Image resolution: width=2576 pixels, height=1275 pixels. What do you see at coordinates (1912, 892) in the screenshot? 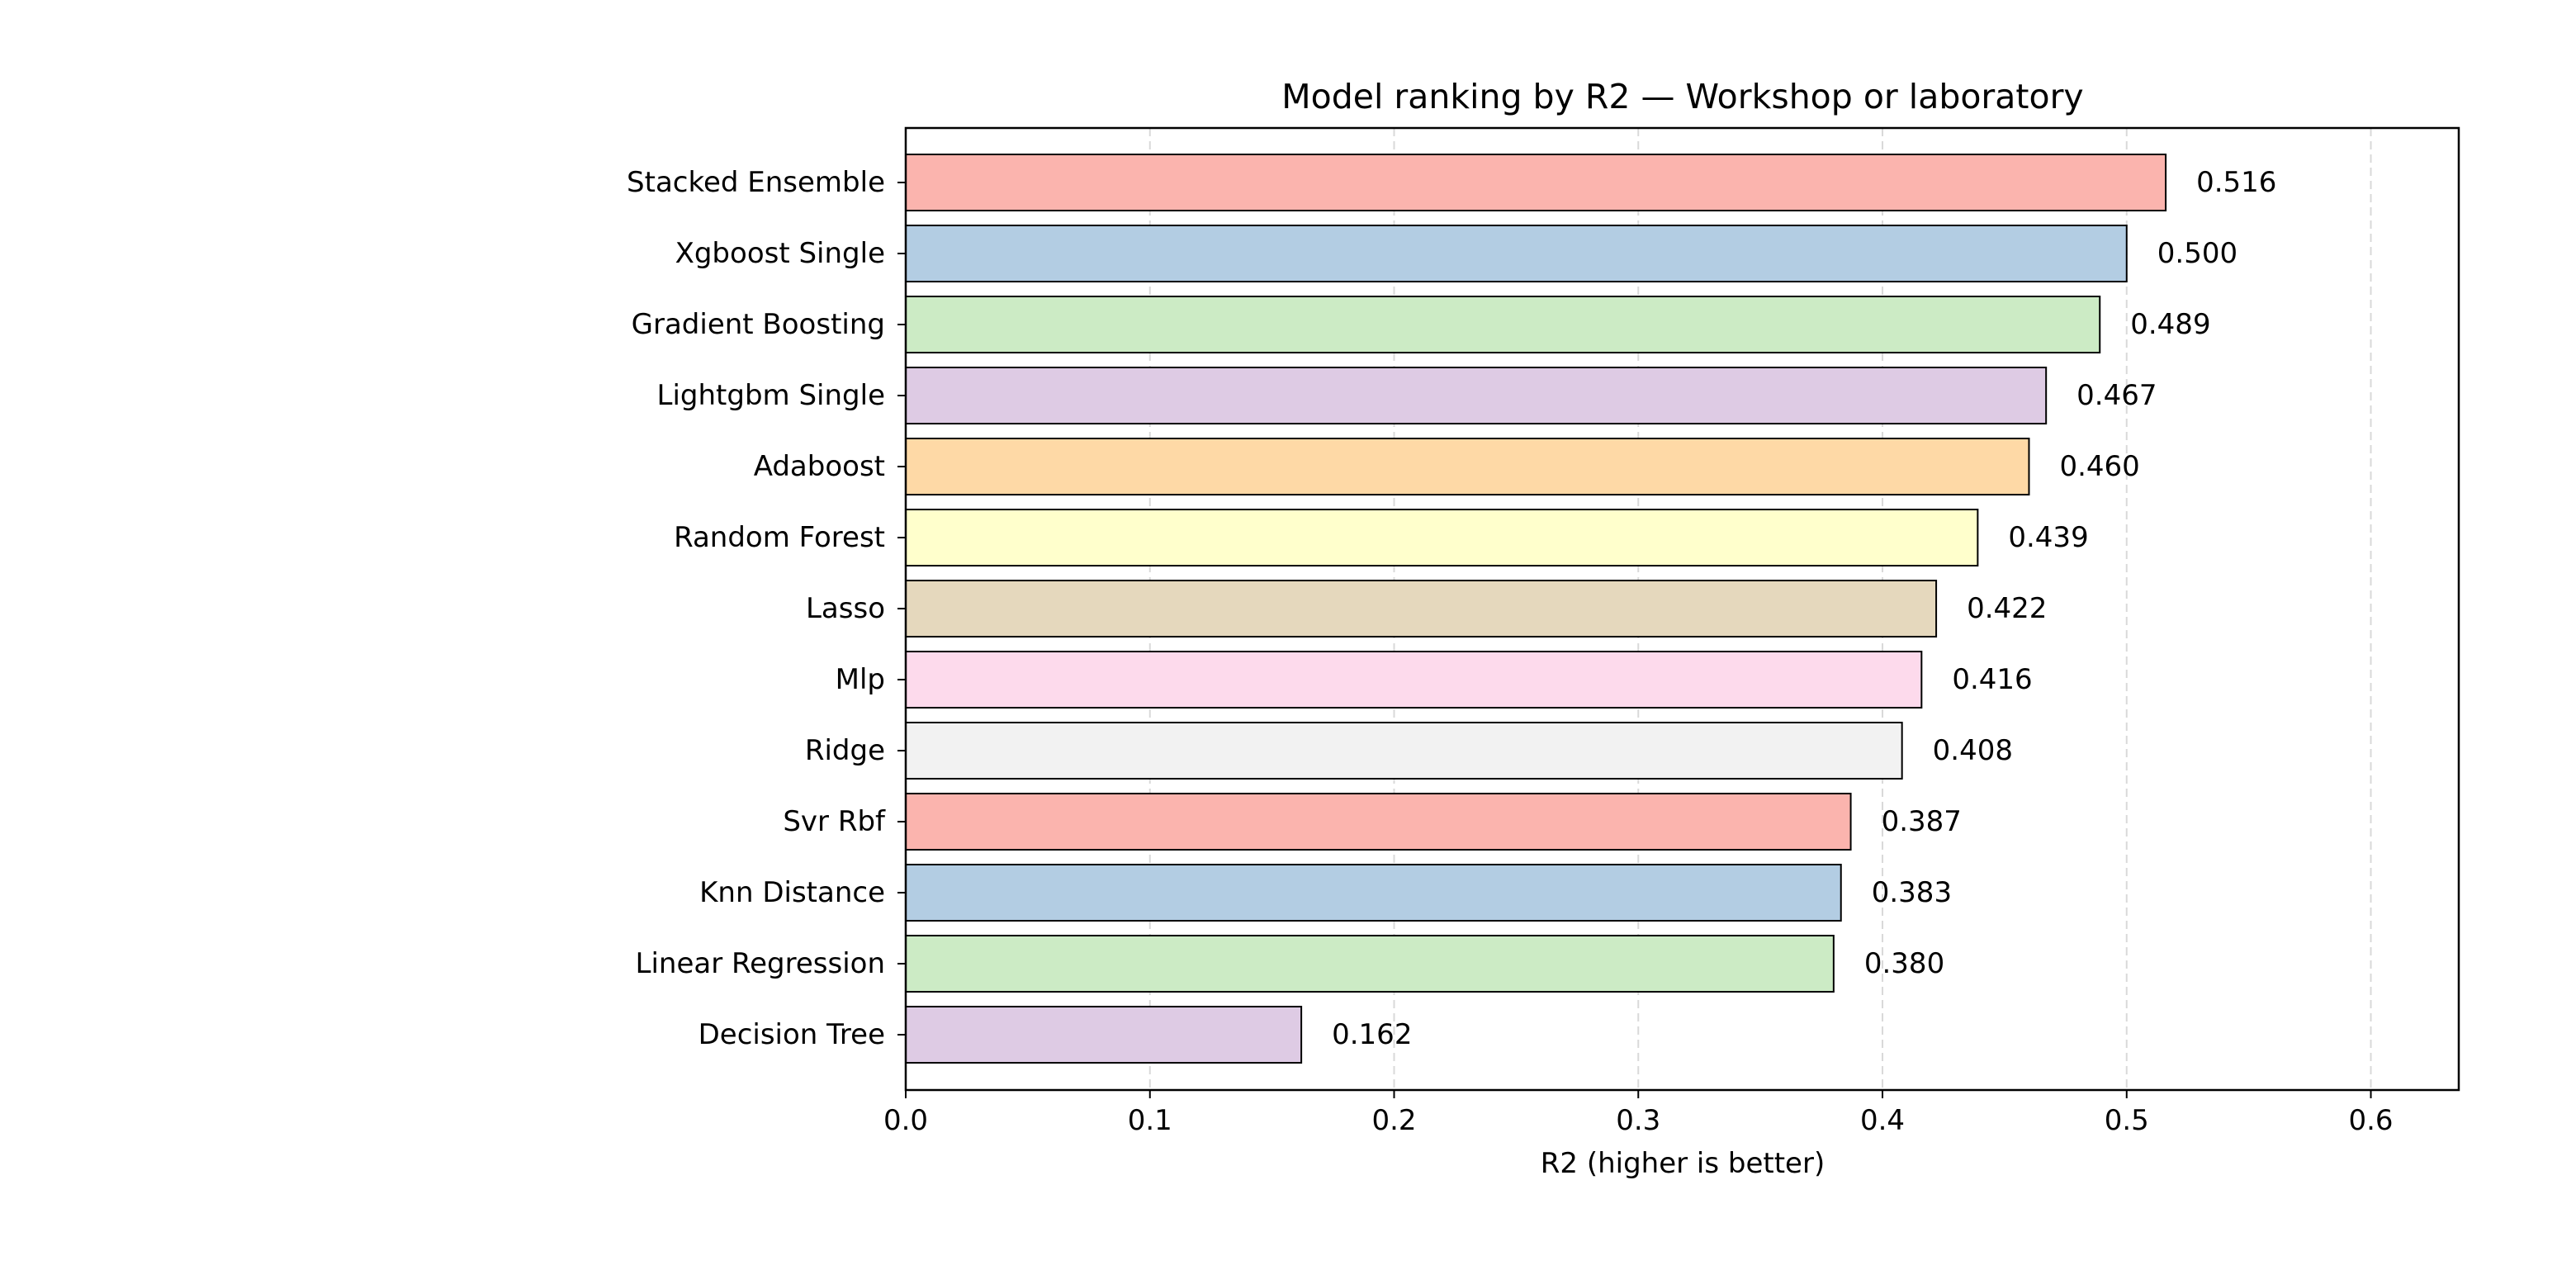
I see `value-label-10: 0.383` at bounding box center [1912, 892].